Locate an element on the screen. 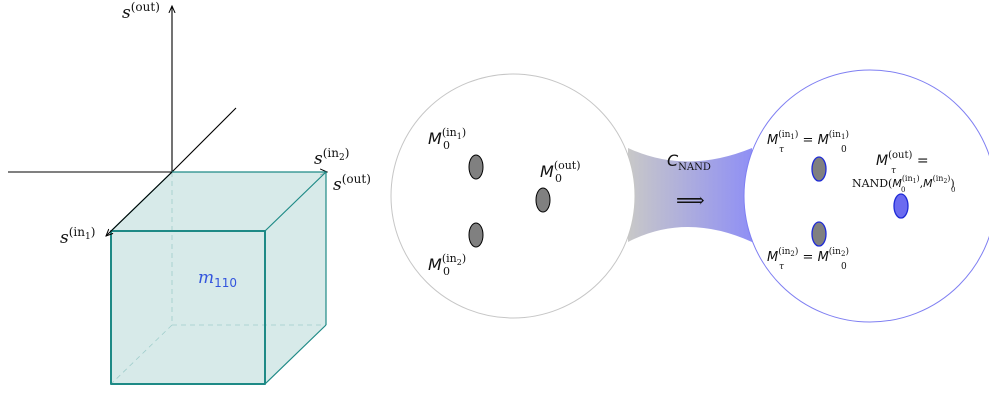  cube-front-face is located at coordinates (188, 307).